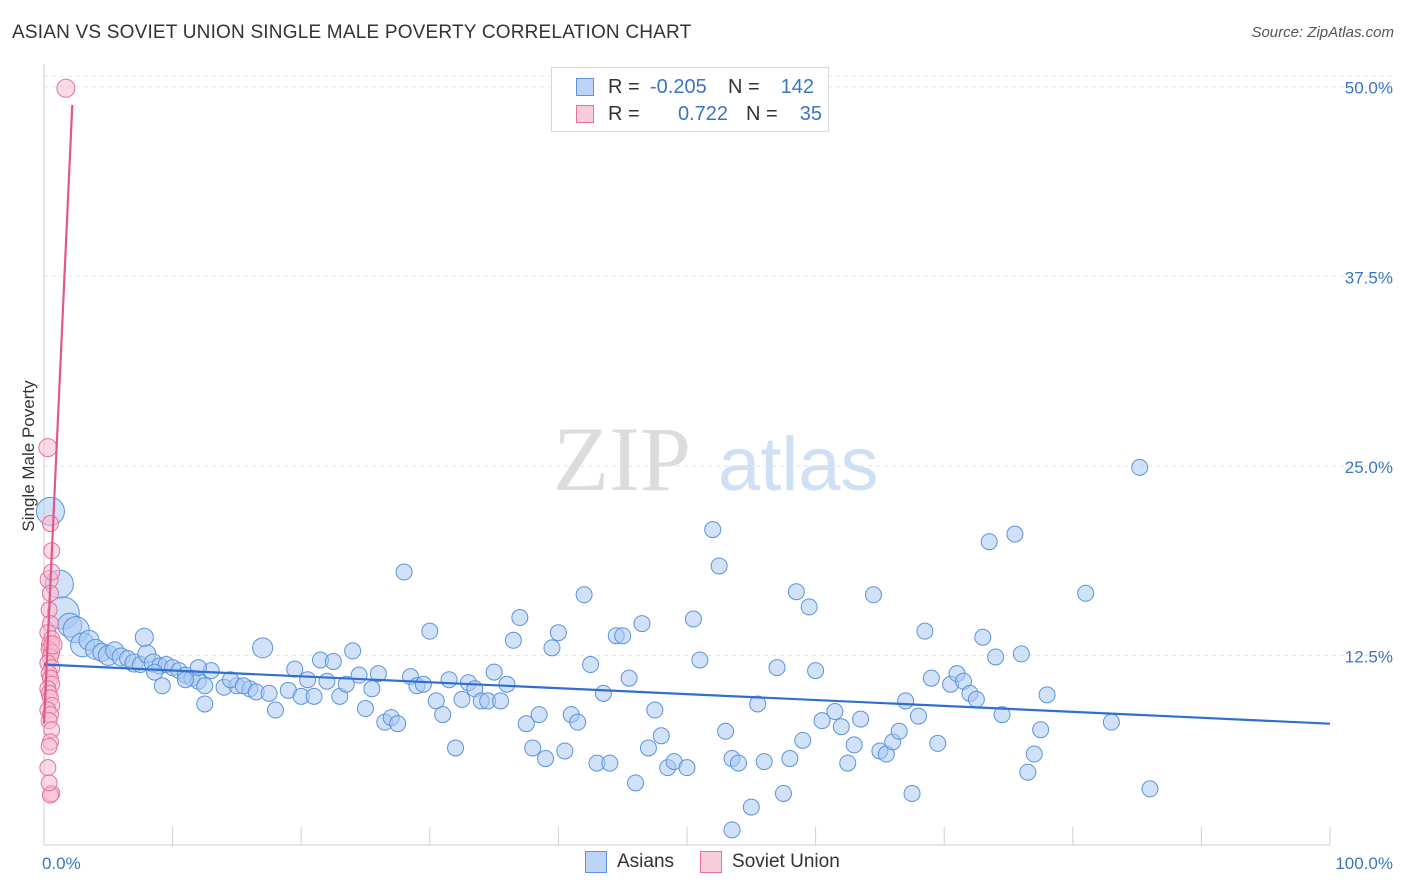 This screenshot has width=1406, height=892. I want to click on y-axis-label: Single Male Poverty, so click(28, 456).